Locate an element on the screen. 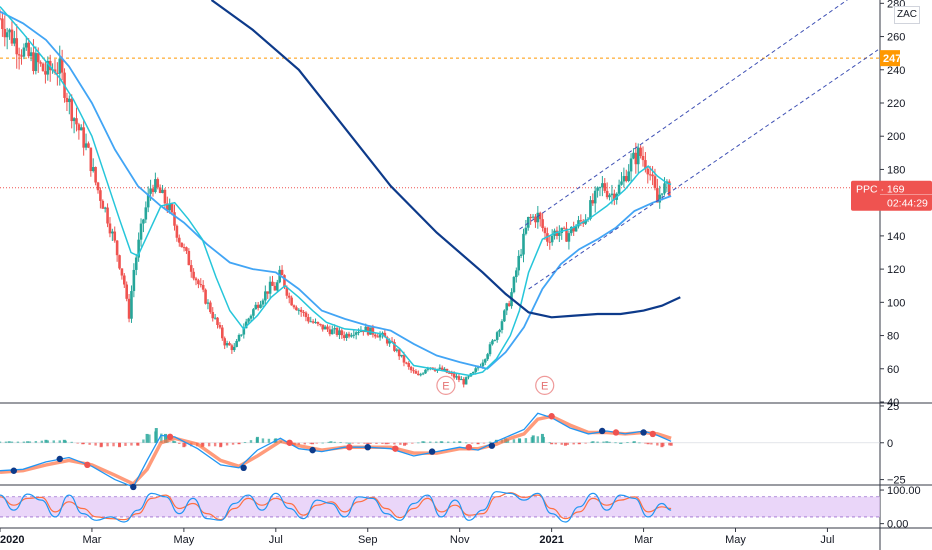  earnings-marker-label: E is located at coordinates (445, 386).